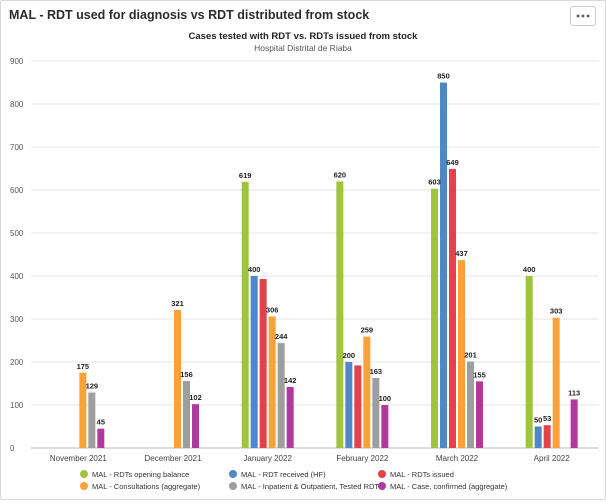 The width and height of the screenshot is (606, 504). What do you see at coordinates (78, 458) in the screenshot?
I see `x-tick-label: November 2021` at bounding box center [78, 458].